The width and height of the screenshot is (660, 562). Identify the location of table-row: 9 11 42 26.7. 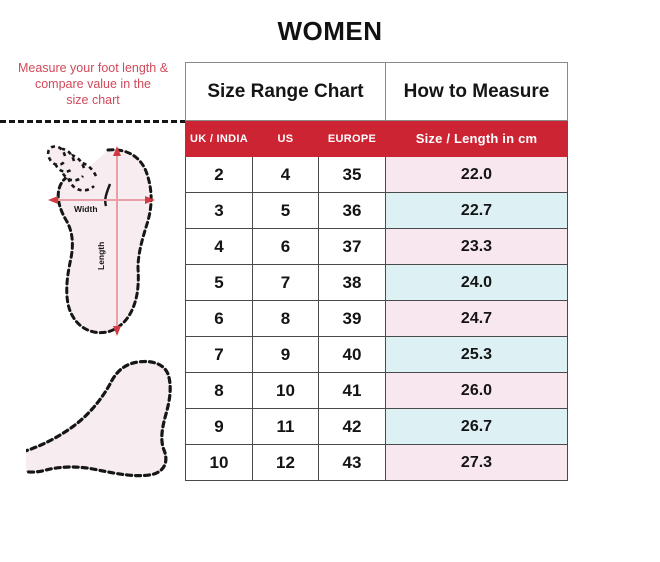
(376, 426).